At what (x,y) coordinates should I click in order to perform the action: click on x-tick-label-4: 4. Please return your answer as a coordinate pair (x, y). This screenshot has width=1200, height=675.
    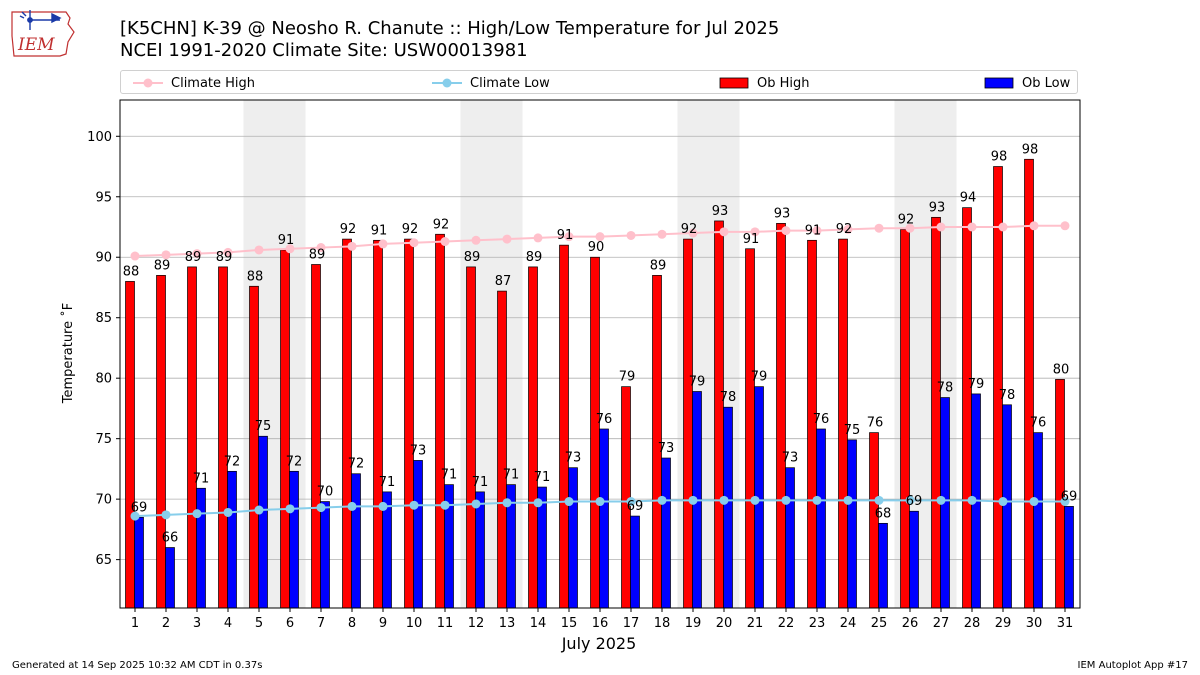
    Looking at the image, I should click on (228, 623).